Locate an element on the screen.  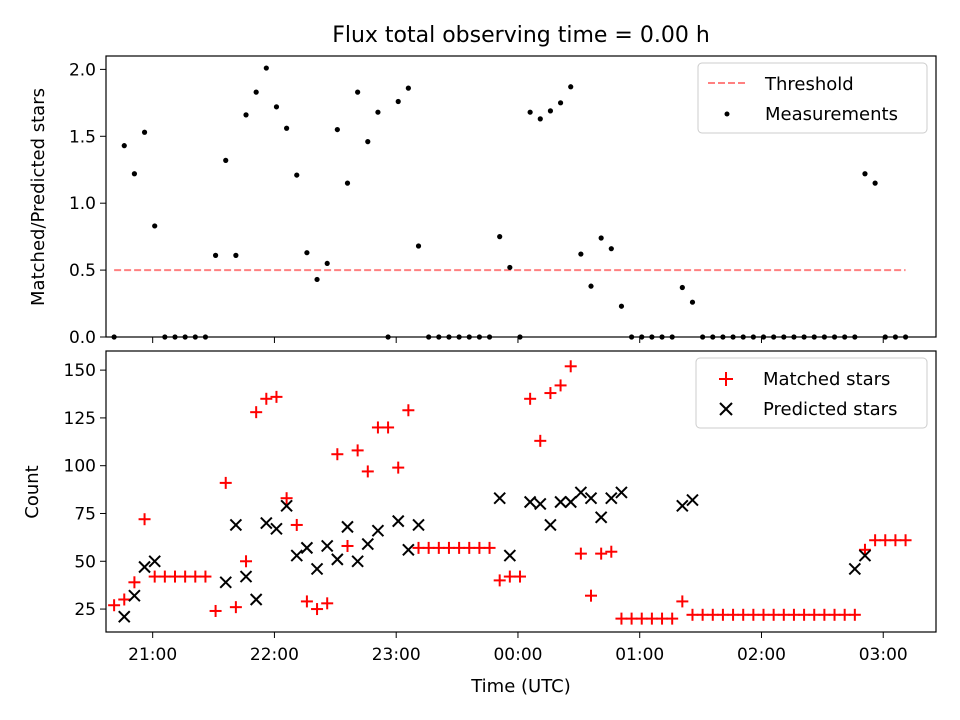
x-tick-label: 00:00 is located at coordinates (517, 655).